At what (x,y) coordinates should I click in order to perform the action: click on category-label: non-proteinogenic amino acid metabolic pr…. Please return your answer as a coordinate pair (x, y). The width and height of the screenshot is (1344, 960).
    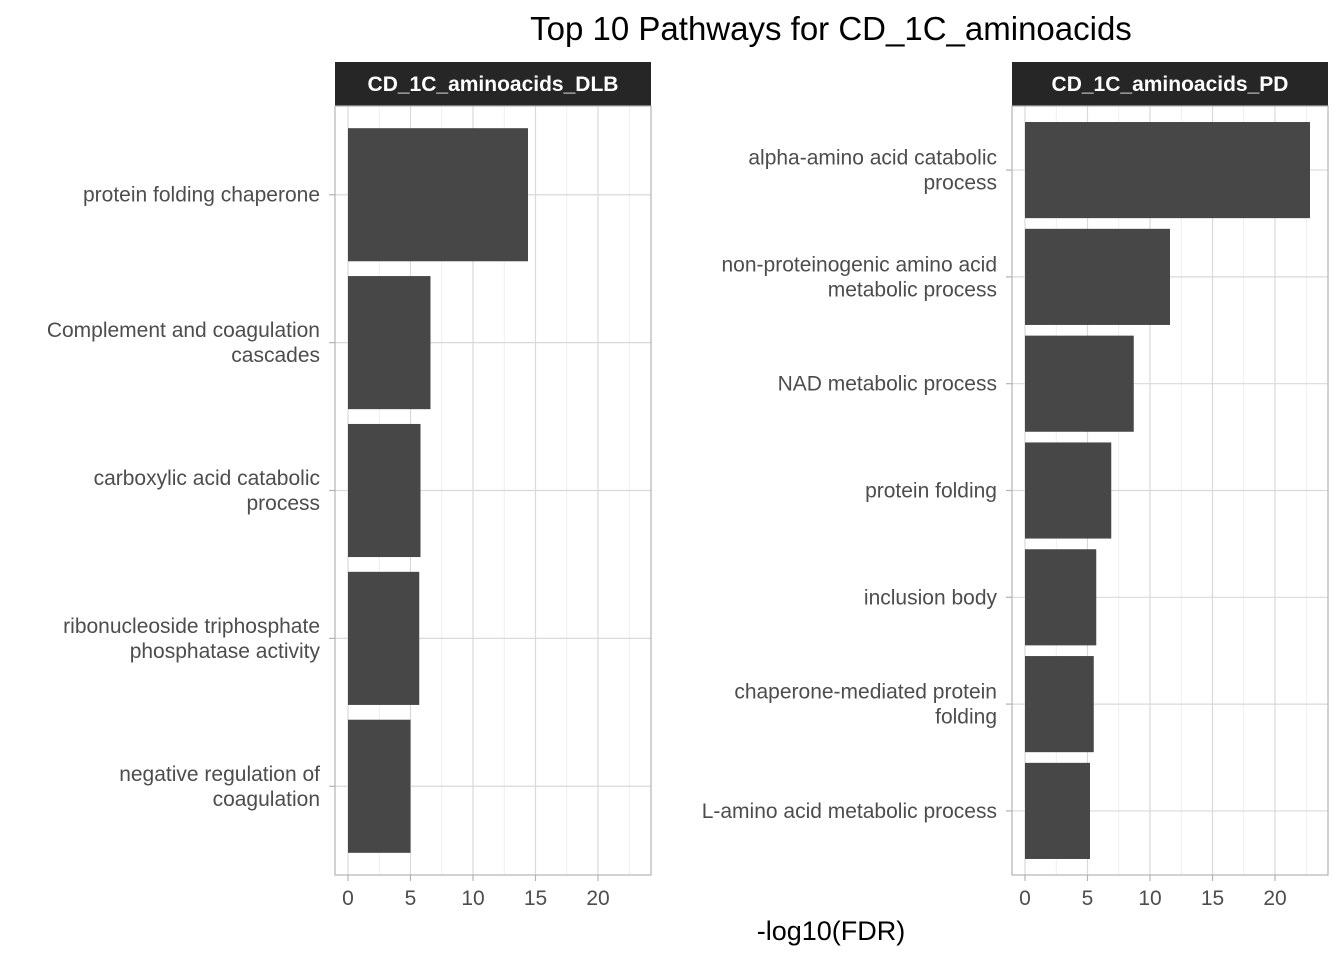
    Looking at the image, I should click on (859, 277).